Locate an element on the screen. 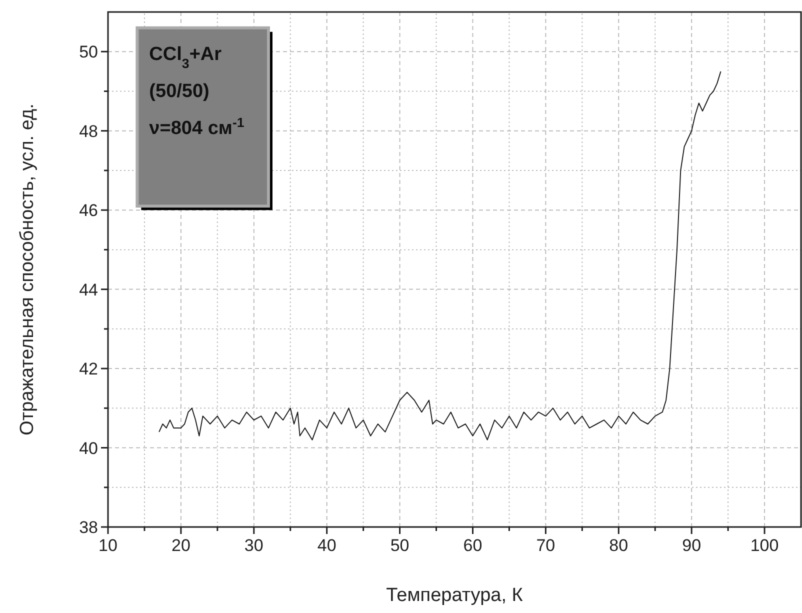 The width and height of the screenshot is (802, 613). x-tick-label: 10 is located at coordinates (108, 545).